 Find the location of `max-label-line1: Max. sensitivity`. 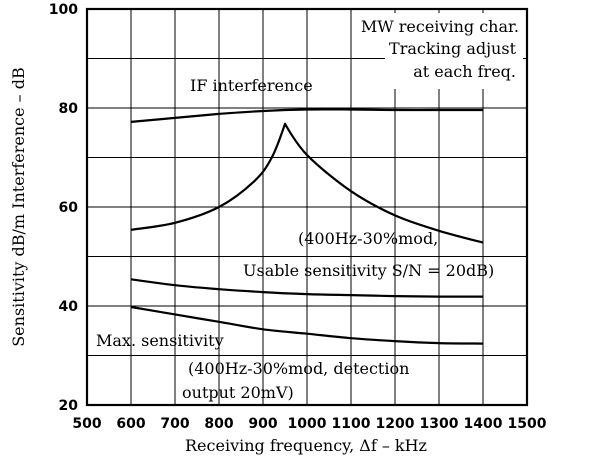

max-label-line1: Max. sensitivity is located at coordinates (160, 340).